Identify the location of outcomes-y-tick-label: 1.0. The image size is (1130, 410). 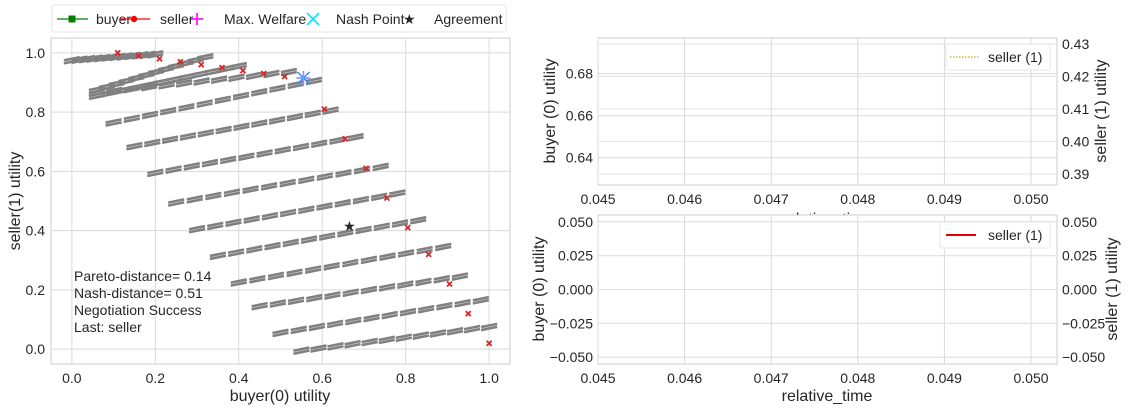
(36, 53).